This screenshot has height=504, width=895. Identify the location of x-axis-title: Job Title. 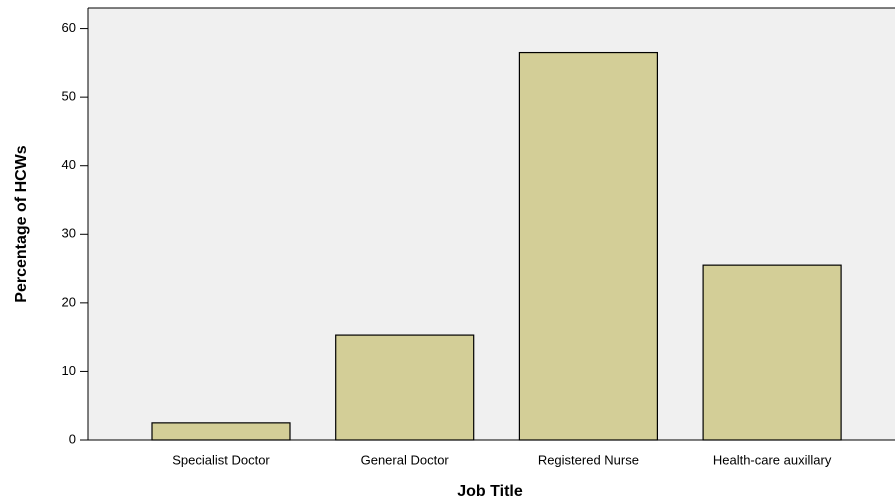
(490, 491).